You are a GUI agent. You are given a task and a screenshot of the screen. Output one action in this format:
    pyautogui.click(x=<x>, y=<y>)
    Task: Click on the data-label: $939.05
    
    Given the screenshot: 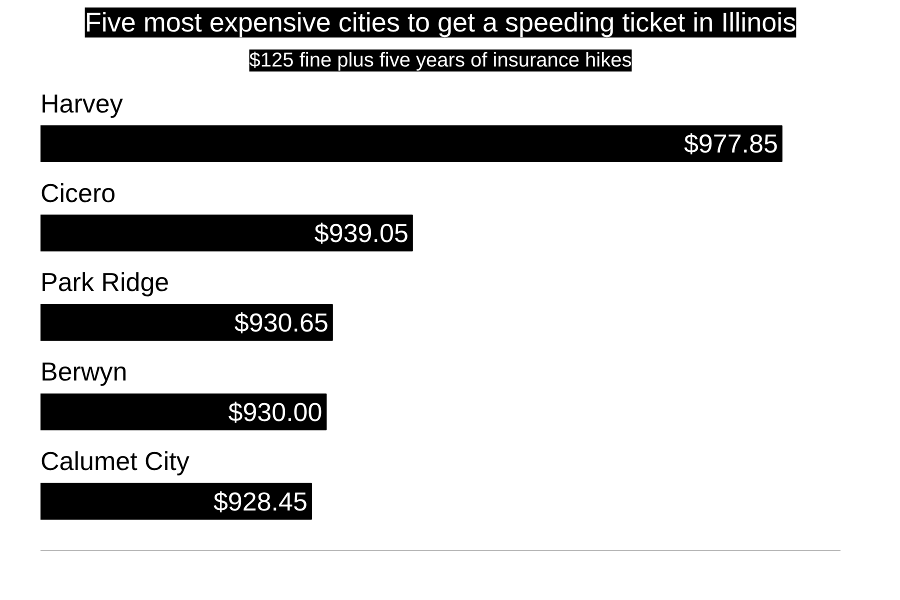 What is the action you would take?
    pyautogui.click(x=361, y=233)
    